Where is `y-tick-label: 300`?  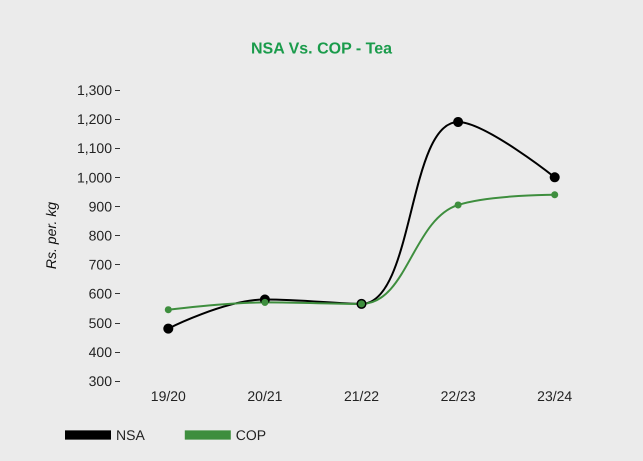 y-tick-label: 300 is located at coordinates (100, 381).